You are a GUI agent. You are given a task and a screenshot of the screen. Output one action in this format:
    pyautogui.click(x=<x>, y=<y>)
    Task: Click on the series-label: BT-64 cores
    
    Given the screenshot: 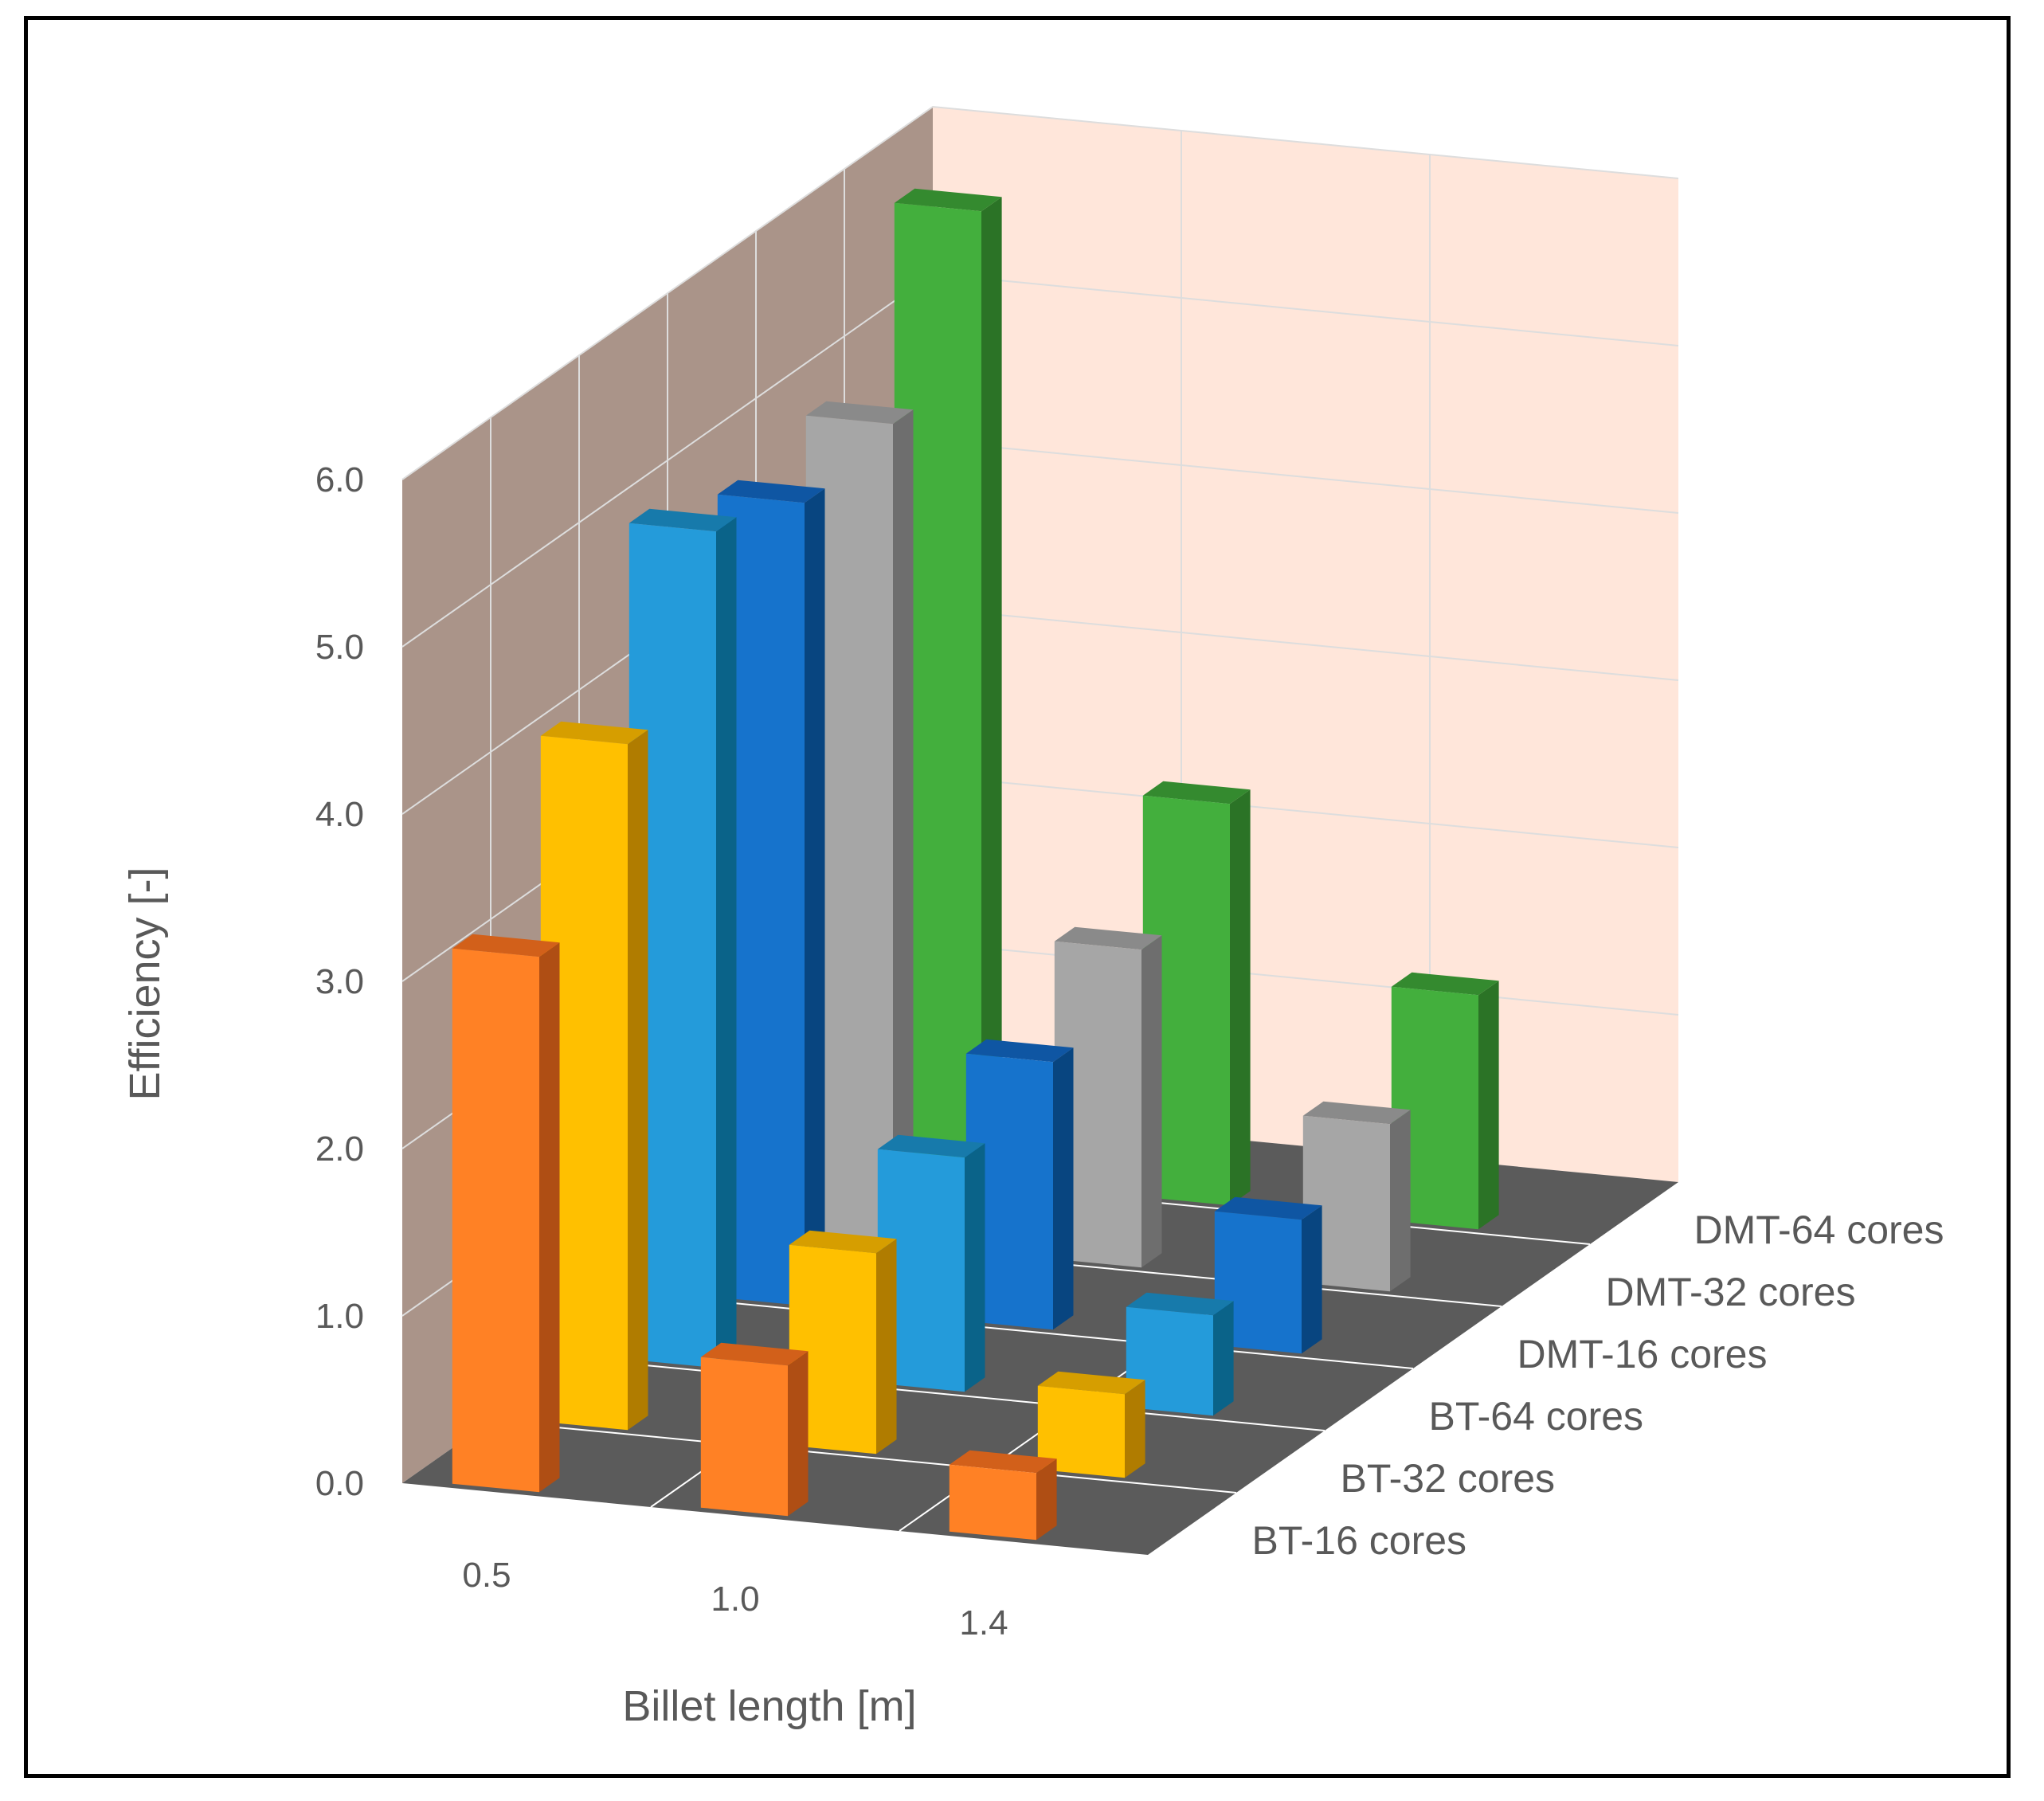 What is the action you would take?
    pyautogui.click(x=1536, y=1416)
    